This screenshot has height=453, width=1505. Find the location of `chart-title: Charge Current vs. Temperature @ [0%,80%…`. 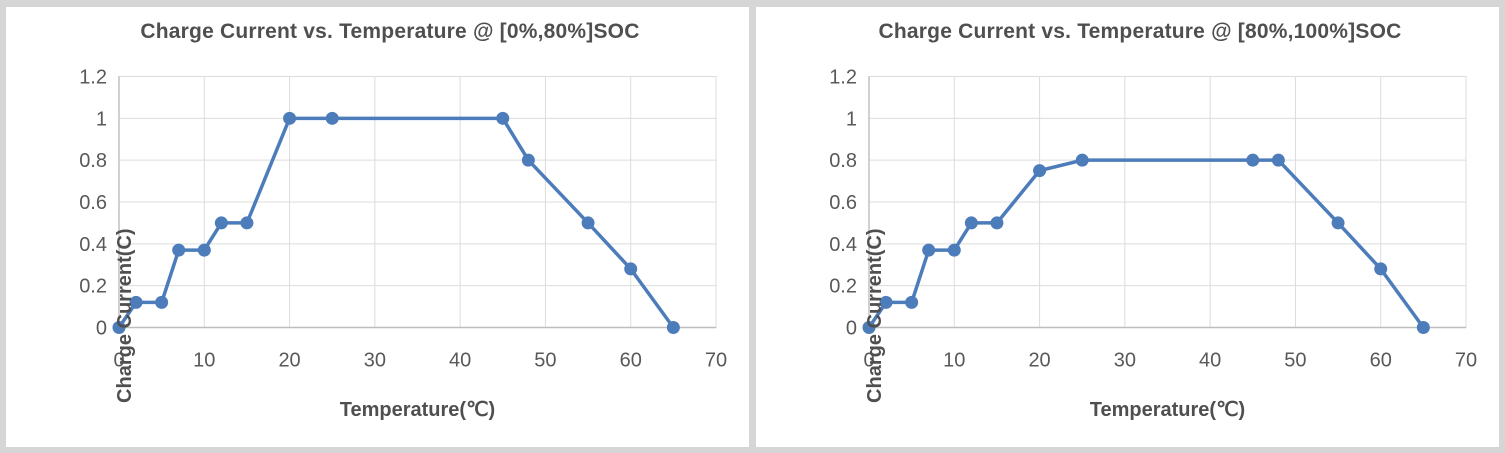

chart-title: Charge Current vs. Temperature @ [0%,80%… is located at coordinates (390, 31).